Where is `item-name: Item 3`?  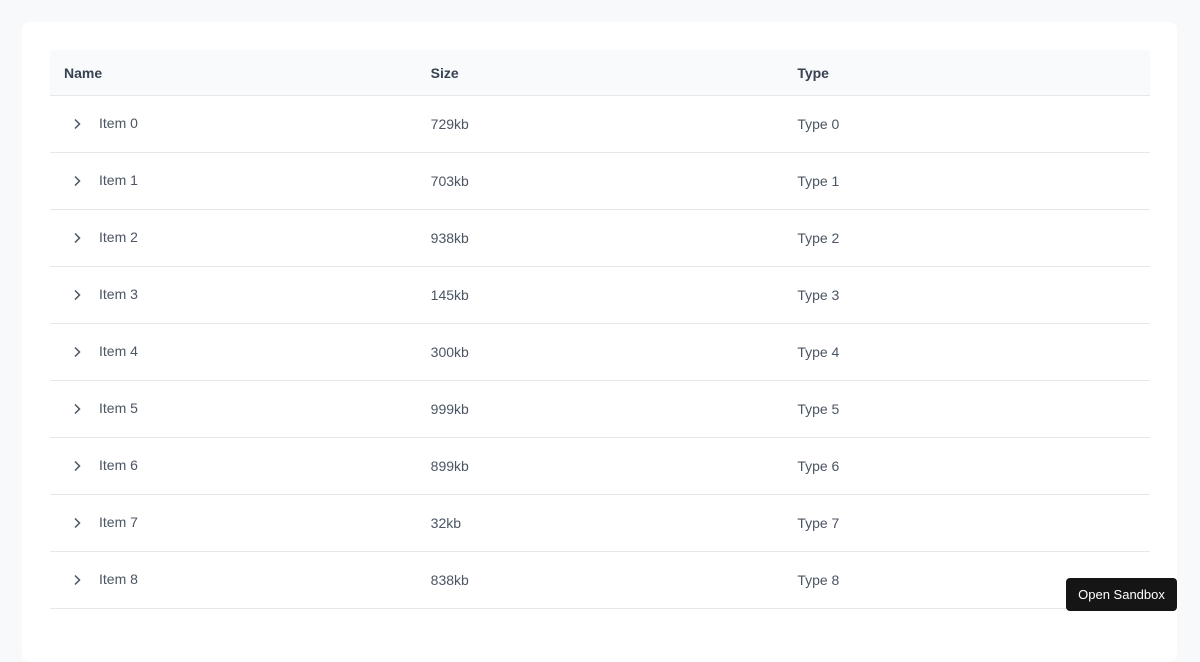 item-name: Item 3 is located at coordinates (118, 294).